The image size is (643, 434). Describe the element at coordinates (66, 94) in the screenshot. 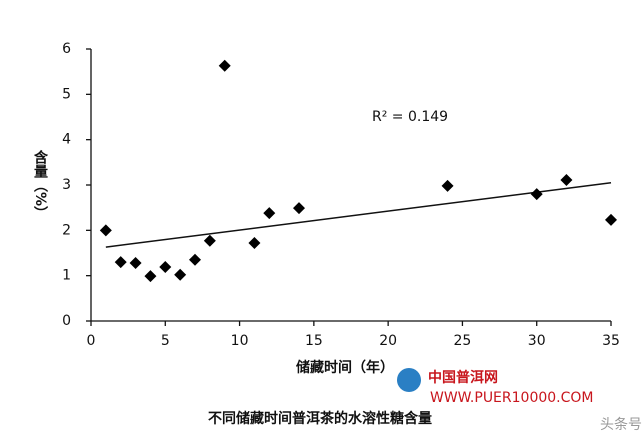

I see `y-tick-label: 5` at that location.